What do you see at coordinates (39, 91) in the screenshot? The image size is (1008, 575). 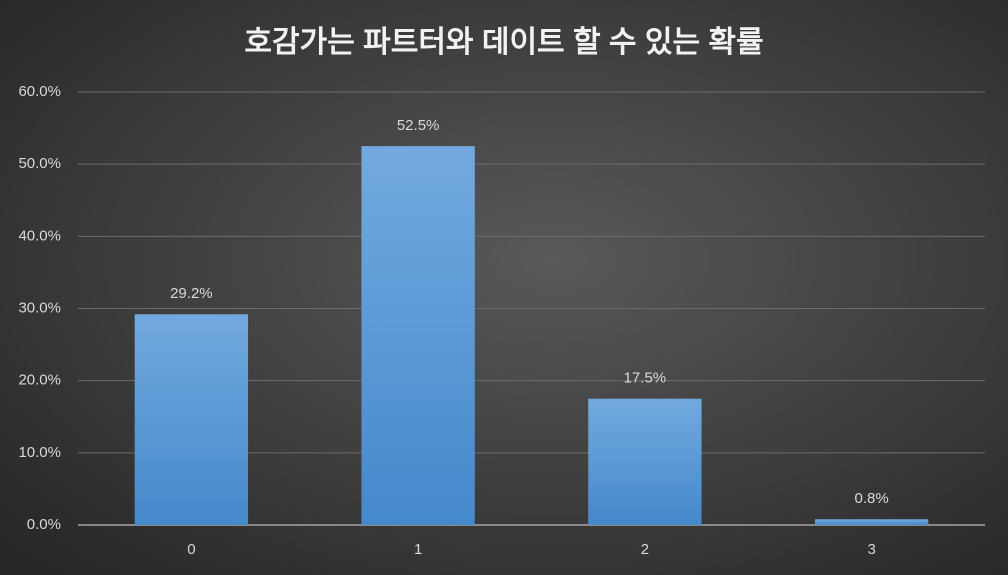 I see `y-tick-label: 60.0%` at bounding box center [39, 91].